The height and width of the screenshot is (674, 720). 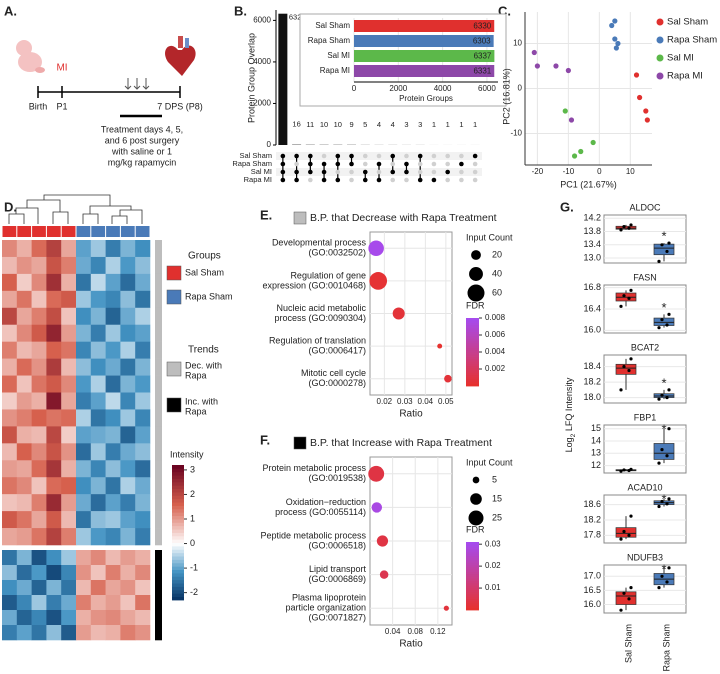 What do you see at coordinates (424, 56) in the screenshot?
I see `bar` at bounding box center [424, 56].